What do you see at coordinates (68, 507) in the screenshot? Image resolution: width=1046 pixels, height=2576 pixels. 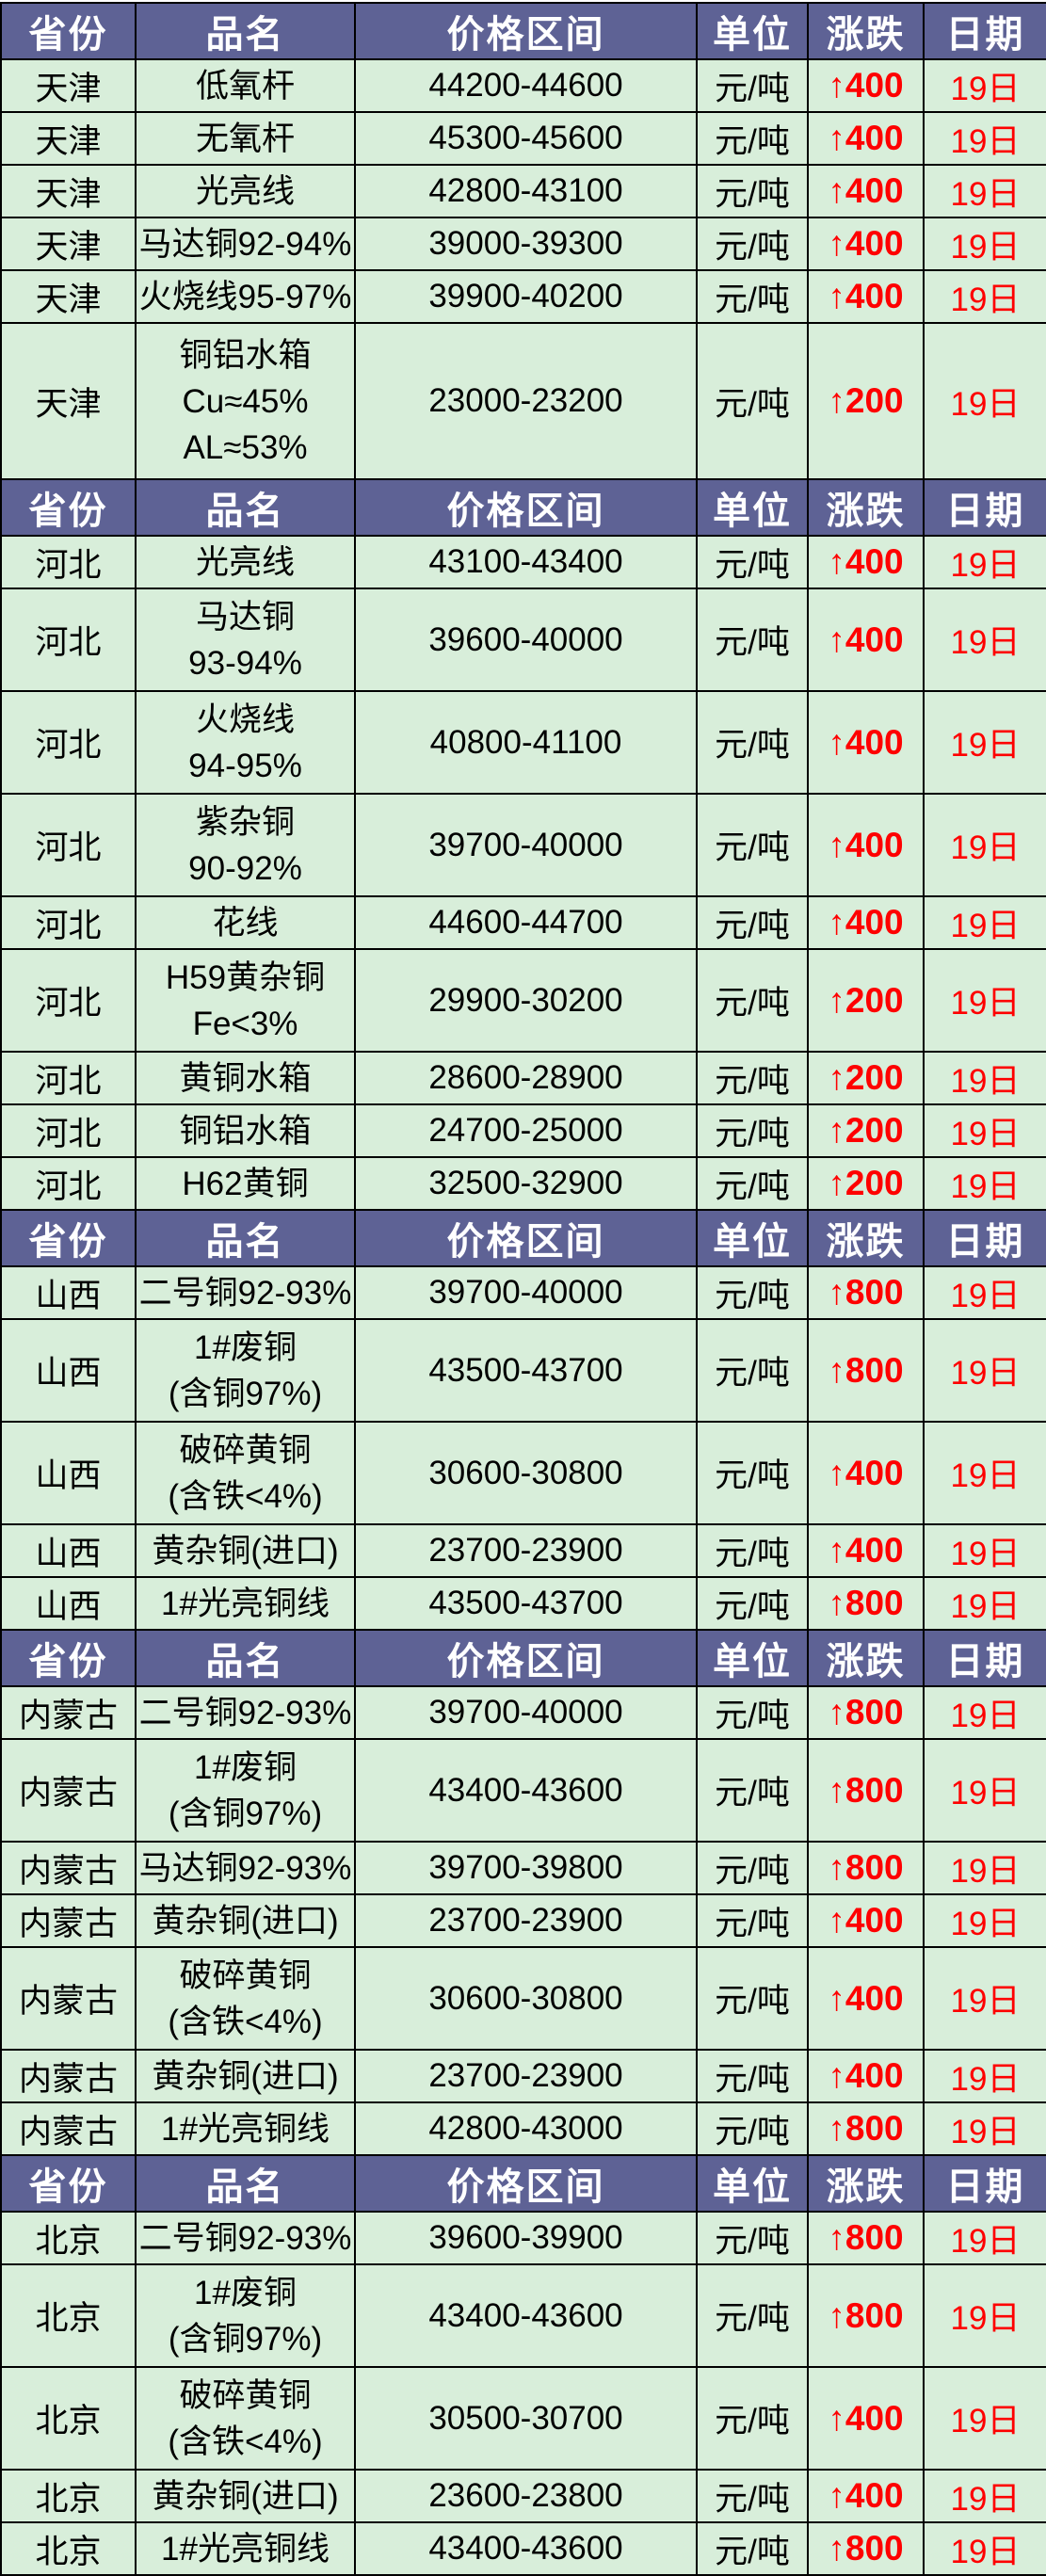 I see `column-header-province: 省份` at bounding box center [68, 507].